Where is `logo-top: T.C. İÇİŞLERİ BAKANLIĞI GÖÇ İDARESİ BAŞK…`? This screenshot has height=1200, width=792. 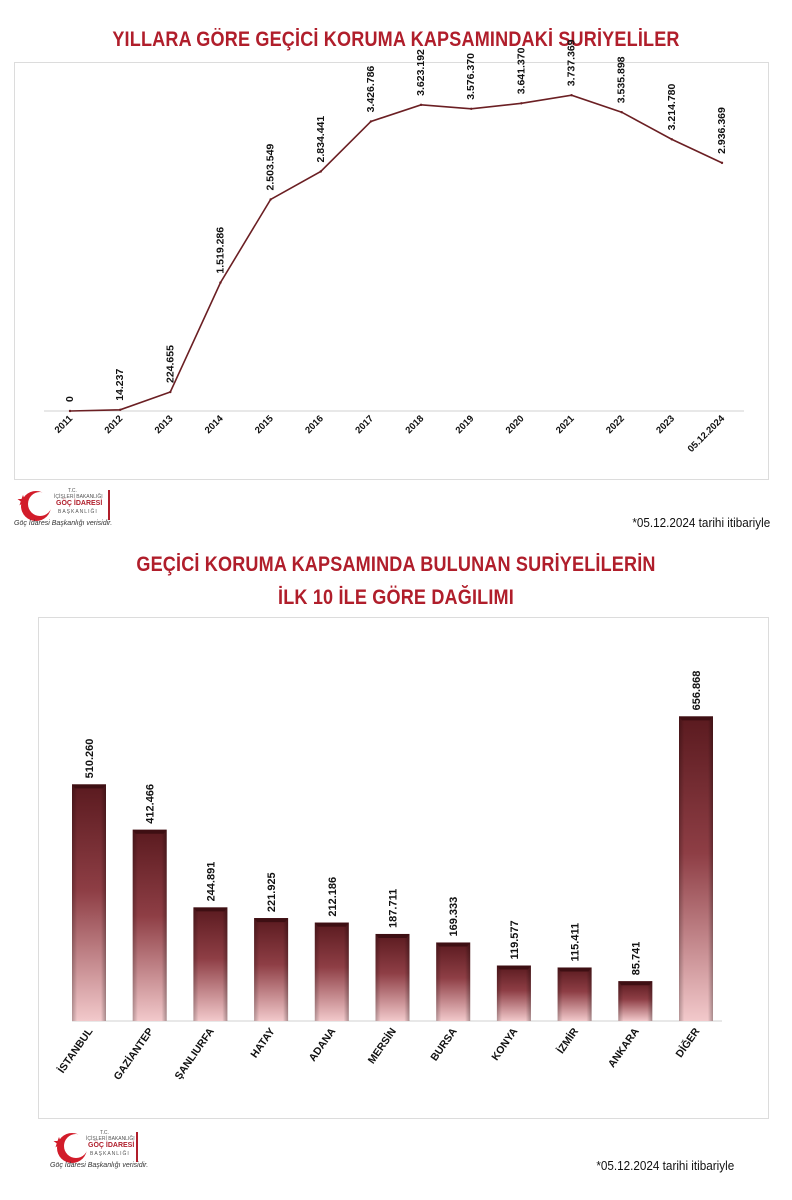 logo-top: T.C. İÇİŞLERİ BAKANLIĞI GÖÇ İDARESİ BAŞK… is located at coordinates (69, 508).